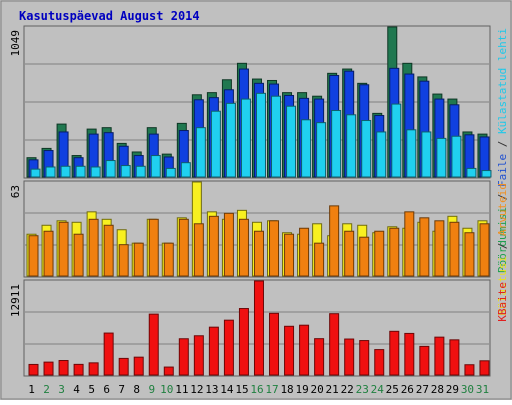 This screenshot has width=512, height=405. I want to click on x-tick-label: 12, so click(196, 389).